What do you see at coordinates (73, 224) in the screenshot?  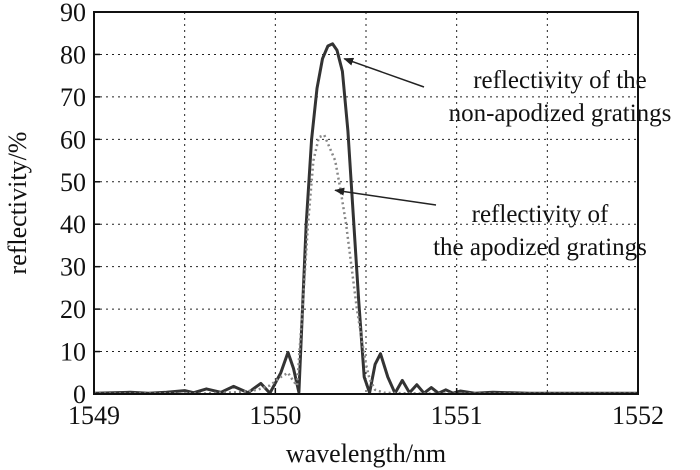 I see `y-tick-label: 40` at bounding box center [73, 224].